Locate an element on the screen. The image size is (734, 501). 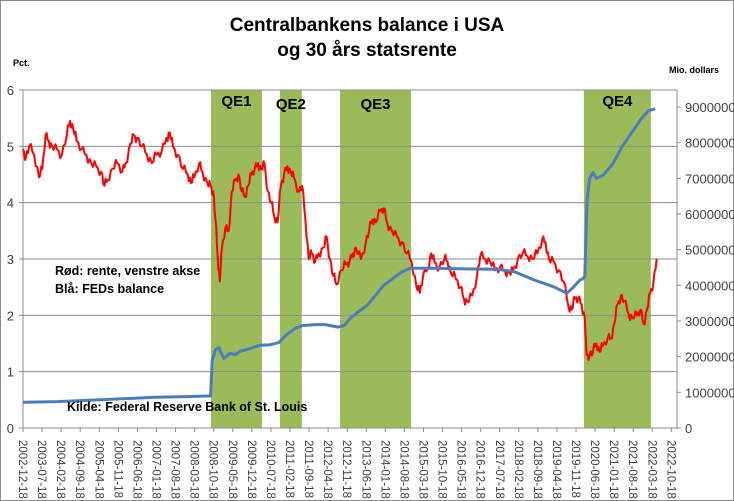
left-tick-label: 6 is located at coordinates (10, 90).